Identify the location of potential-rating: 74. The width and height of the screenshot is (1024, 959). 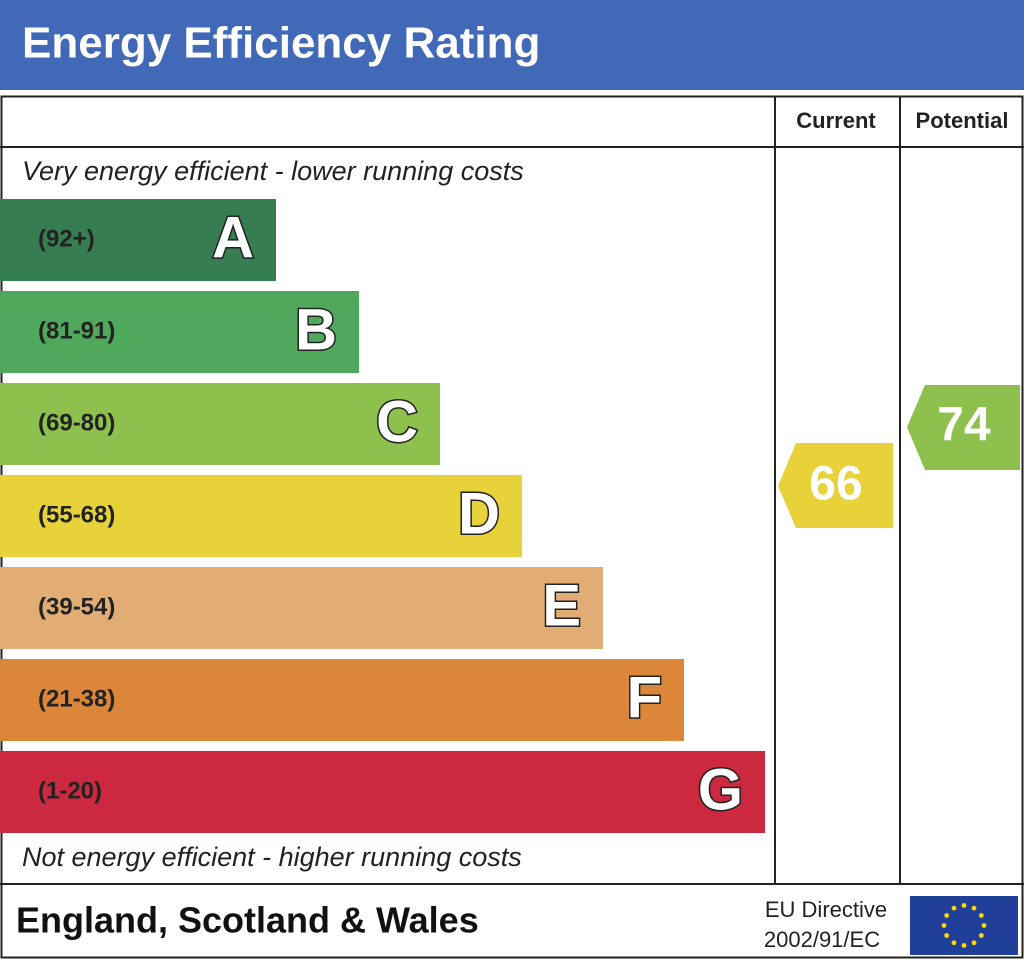
(964, 425).